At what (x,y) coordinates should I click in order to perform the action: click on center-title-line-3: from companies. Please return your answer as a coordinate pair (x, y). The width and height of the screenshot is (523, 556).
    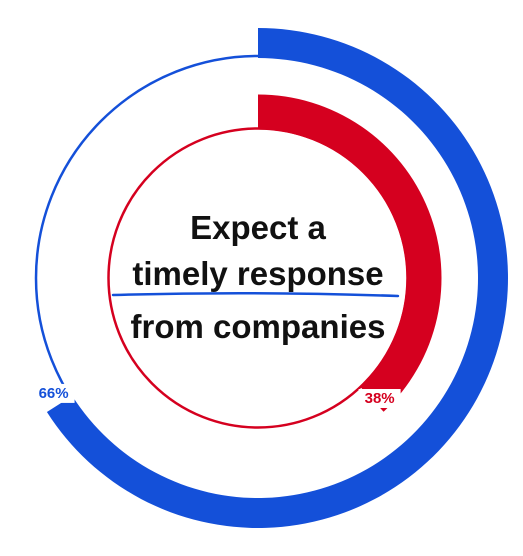
    Looking at the image, I should click on (258, 326).